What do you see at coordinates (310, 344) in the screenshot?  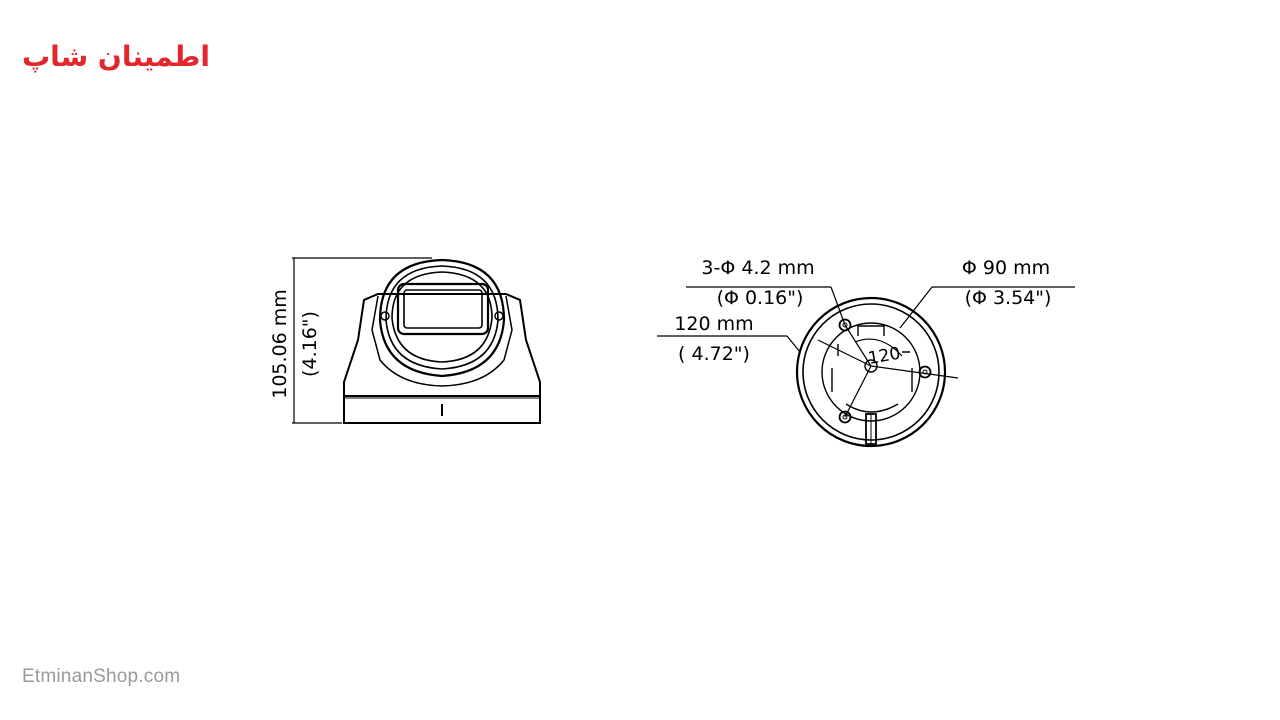 I see `height-in-label: (4.16")` at bounding box center [310, 344].